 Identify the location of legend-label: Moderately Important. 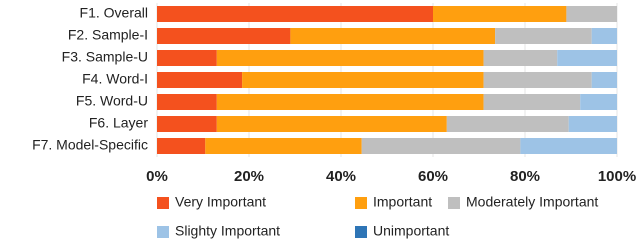
(532, 202).